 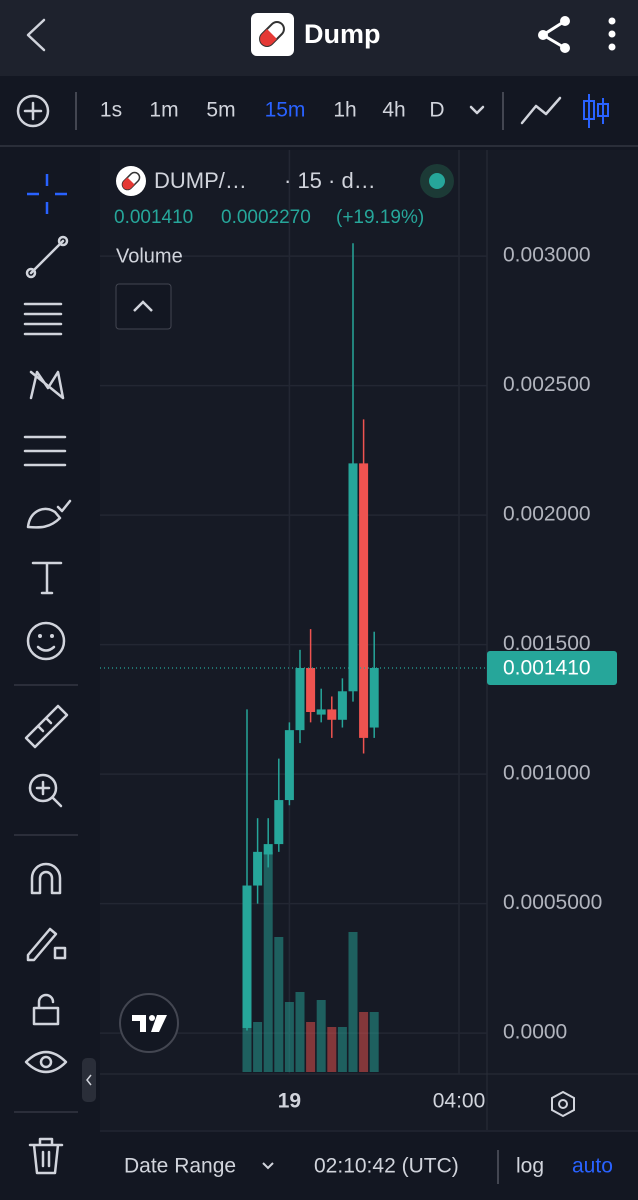 I want to click on timeframe-option: 1h, so click(x=344, y=110).